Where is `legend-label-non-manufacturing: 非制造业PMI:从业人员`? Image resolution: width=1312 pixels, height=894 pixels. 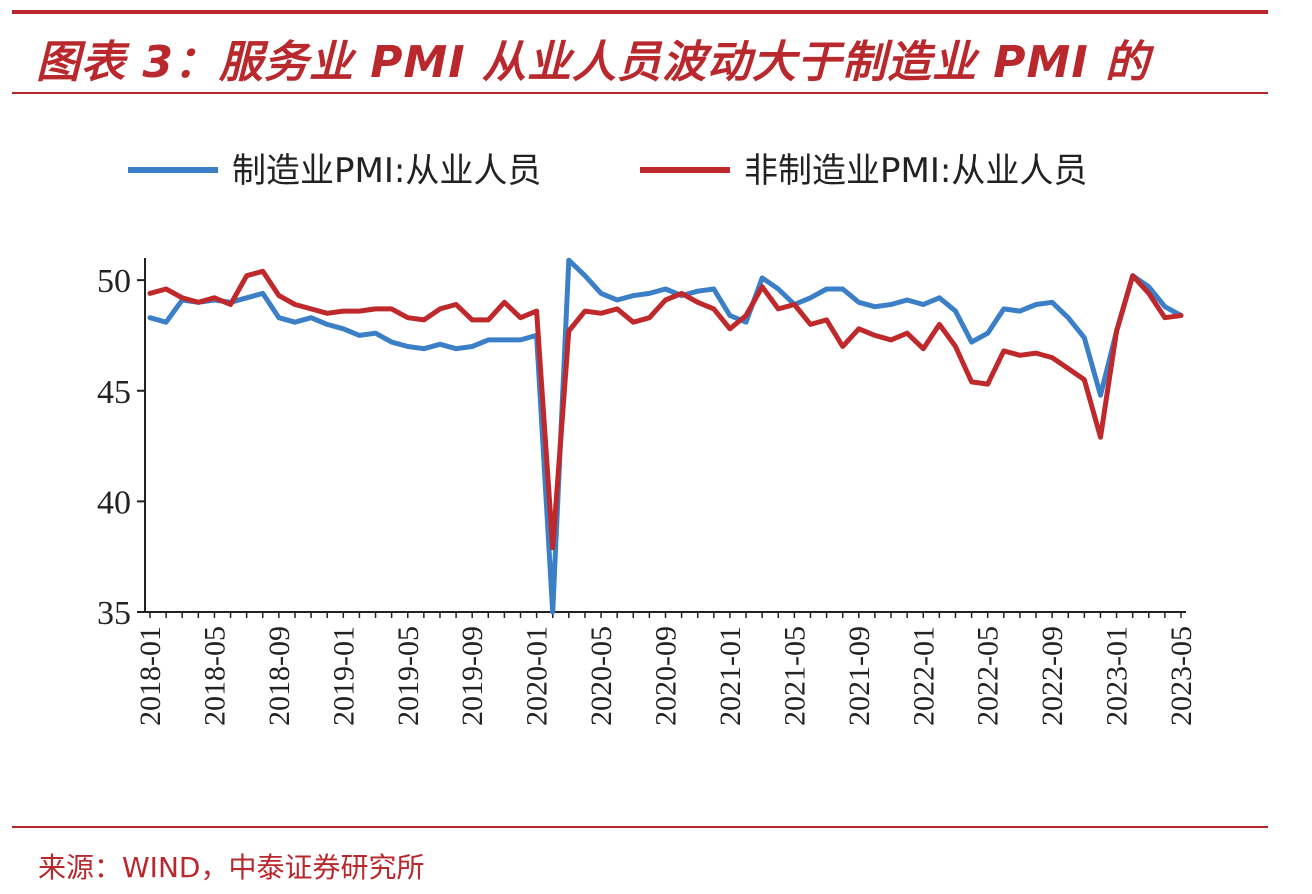 legend-label-non-manufacturing: 非制造业PMI:从业人员 is located at coordinates (915, 171).